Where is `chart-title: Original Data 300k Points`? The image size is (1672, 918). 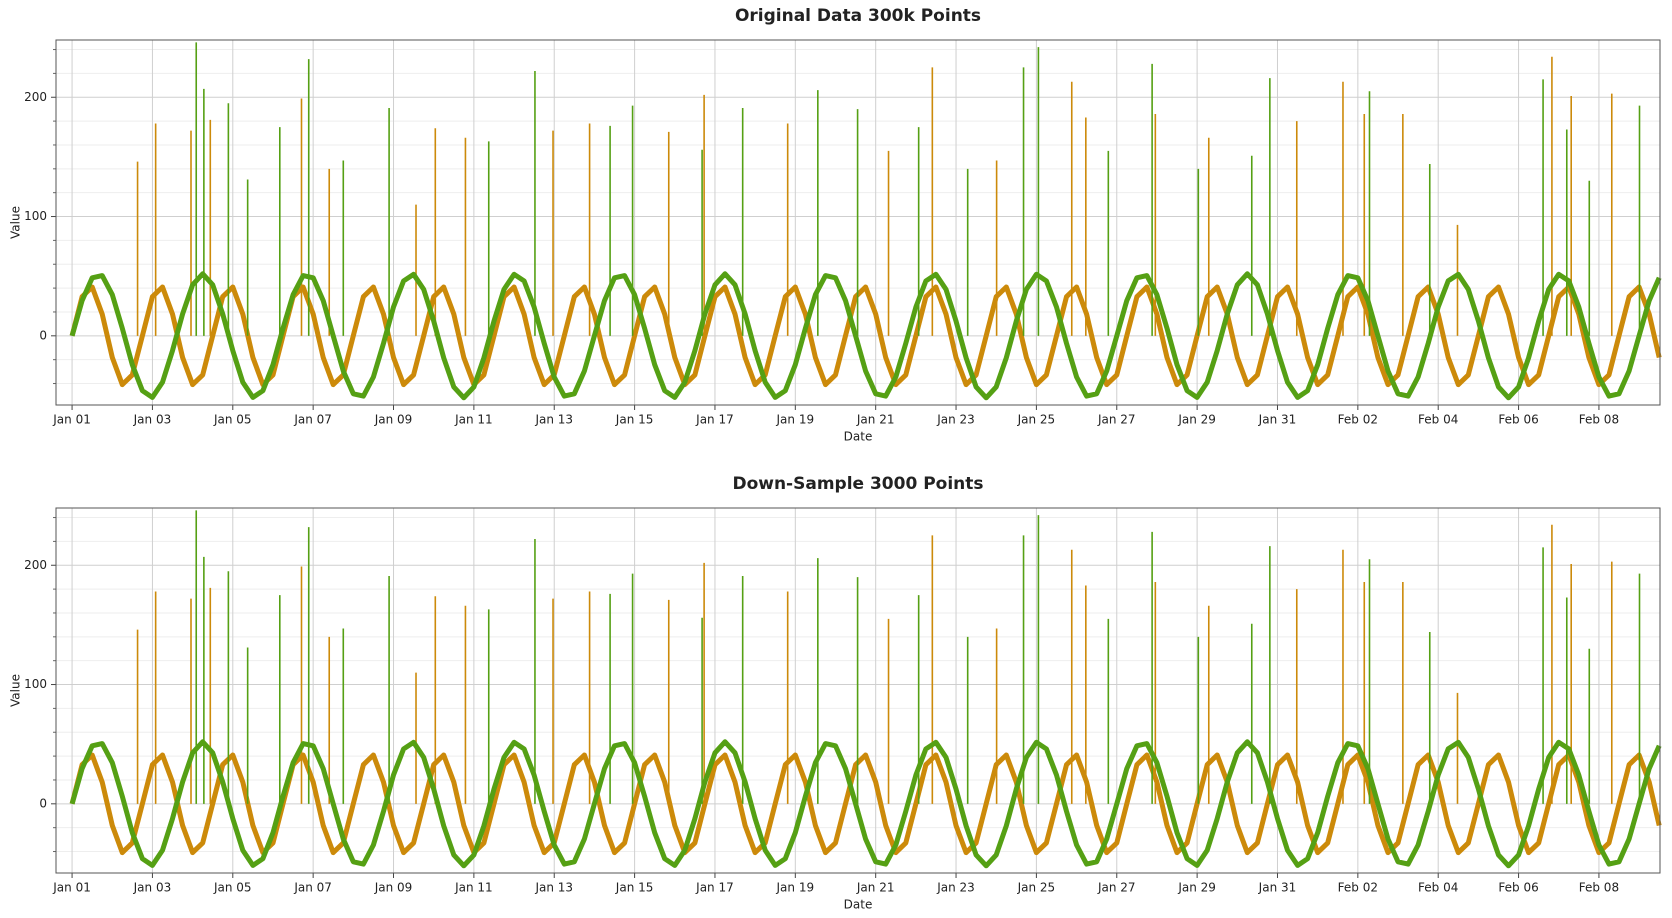 chart-title: Original Data 300k Points is located at coordinates (858, 16).